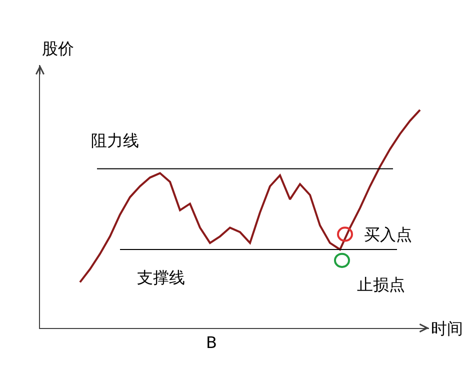 Image resolution: width=469 pixels, height=382 pixels. What do you see at coordinates (381, 284) in the screenshot?
I see `annotation: 止损点` at bounding box center [381, 284].